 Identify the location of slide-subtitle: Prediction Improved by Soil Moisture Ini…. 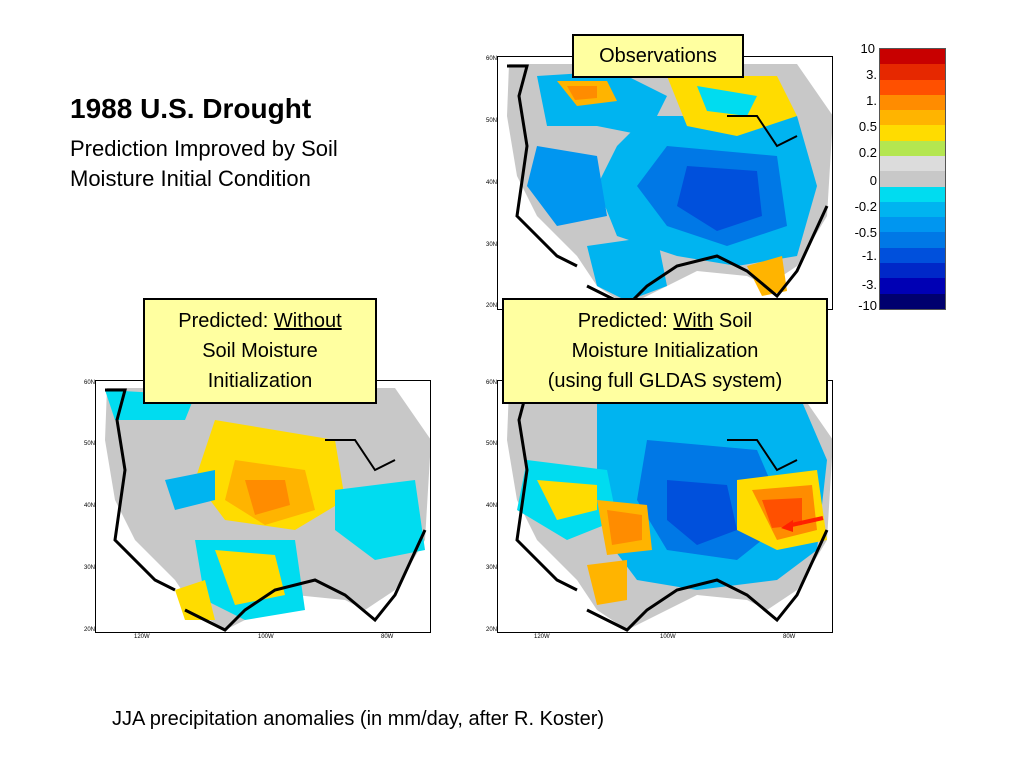
(204, 163).